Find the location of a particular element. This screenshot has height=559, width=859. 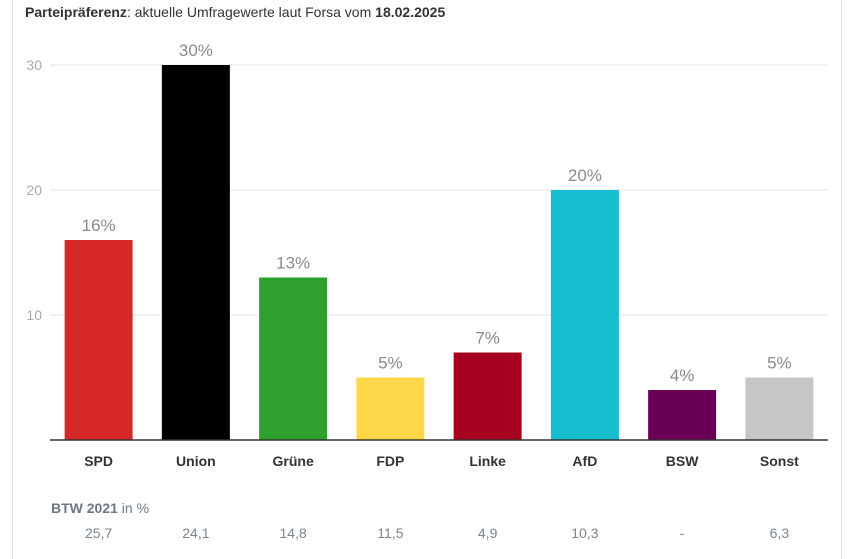

btw-value: 11,5 is located at coordinates (390, 533).